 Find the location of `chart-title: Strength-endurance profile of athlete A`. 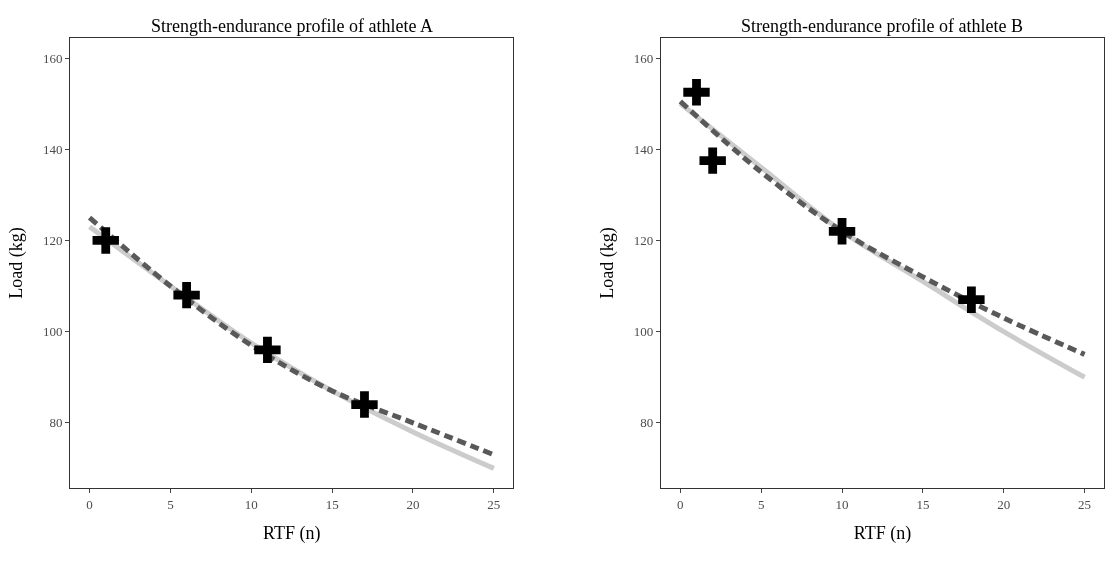

chart-title: Strength-endurance profile of athlete A is located at coordinates (292, 26).